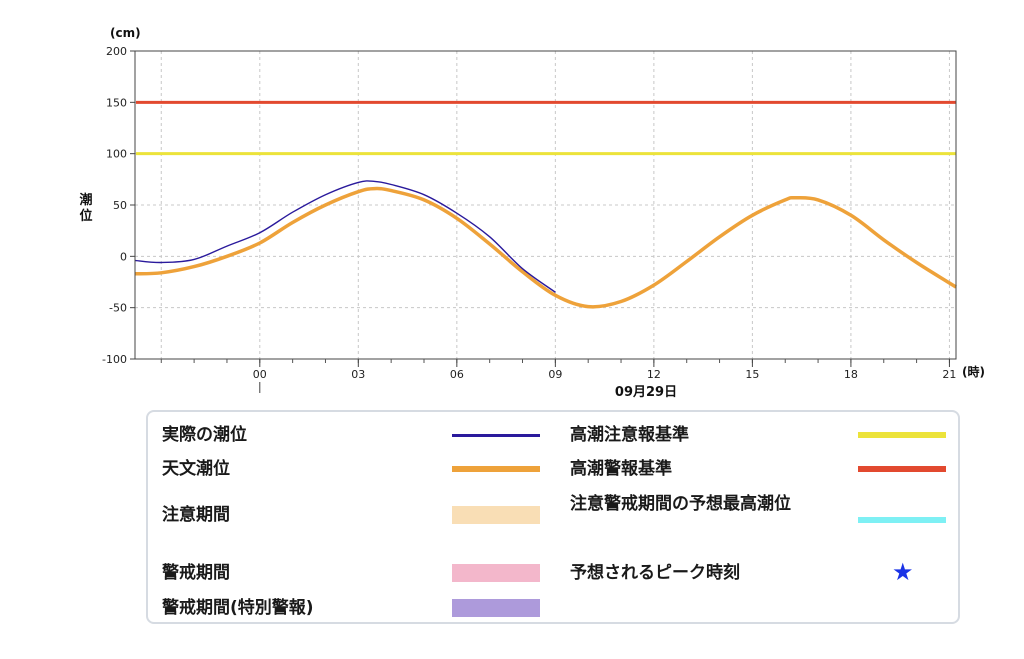 This screenshot has width=1024, height=659. What do you see at coordinates (116, 51) in the screenshot?
I see `y-tick-label: 200` at bounding box center [116, 51].